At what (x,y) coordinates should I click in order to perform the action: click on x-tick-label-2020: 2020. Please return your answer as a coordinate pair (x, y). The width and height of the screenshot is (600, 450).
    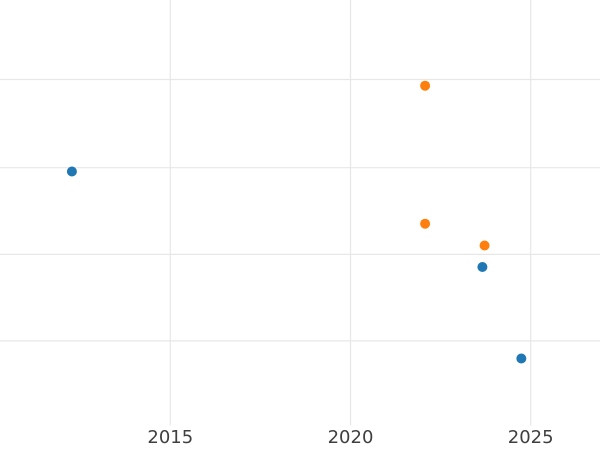
    Looking at the image, I should click on (350, 437).